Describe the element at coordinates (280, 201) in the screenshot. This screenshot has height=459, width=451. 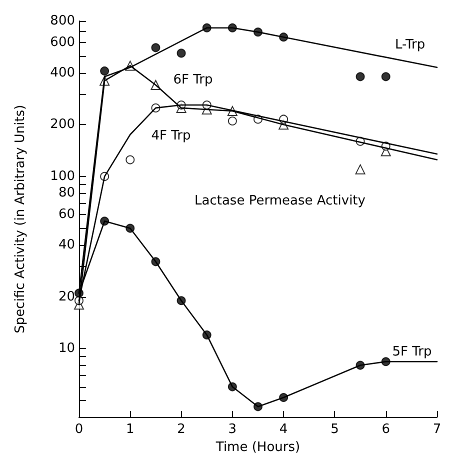
I see `annotation: Lactase Permease Activity` at that location.